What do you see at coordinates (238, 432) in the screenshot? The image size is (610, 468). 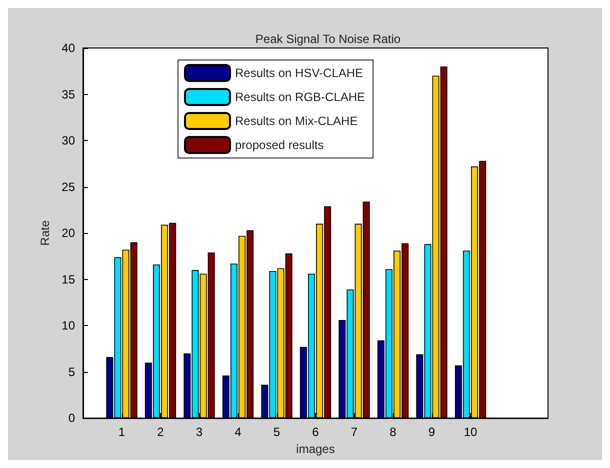 I see `x-tick-label: 4` at bounding box center [238, 432].